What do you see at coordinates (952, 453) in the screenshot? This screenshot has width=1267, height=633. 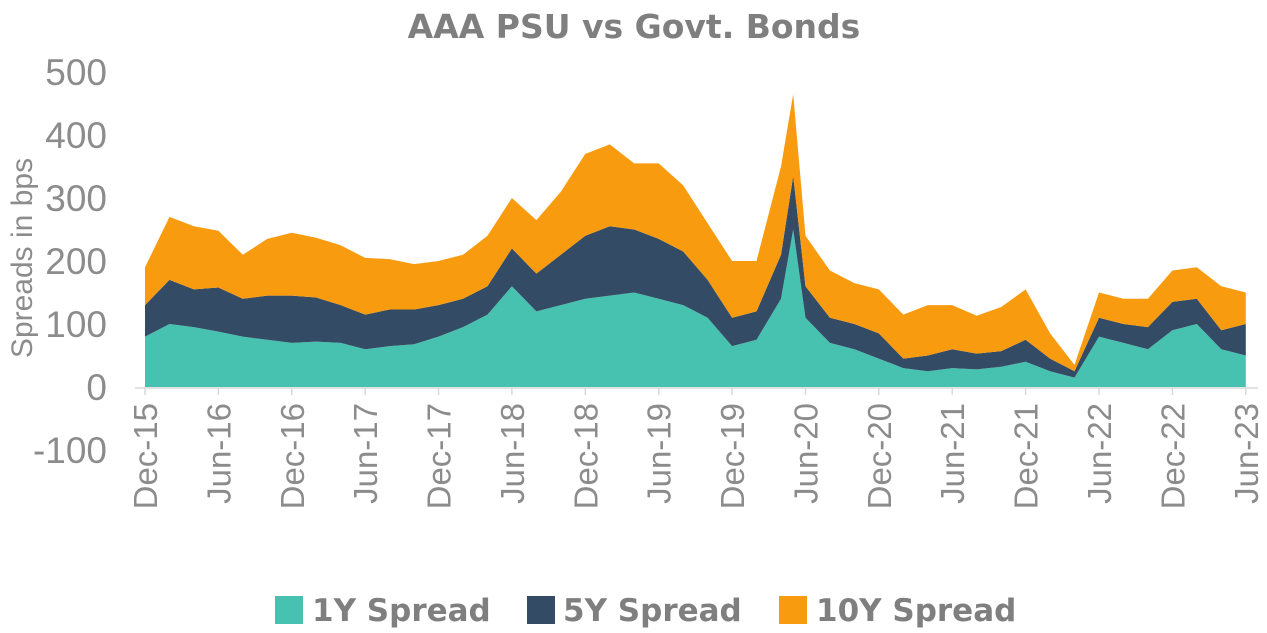 I see `x-tick-label: Jun-21` at bounding box center [952, 453].